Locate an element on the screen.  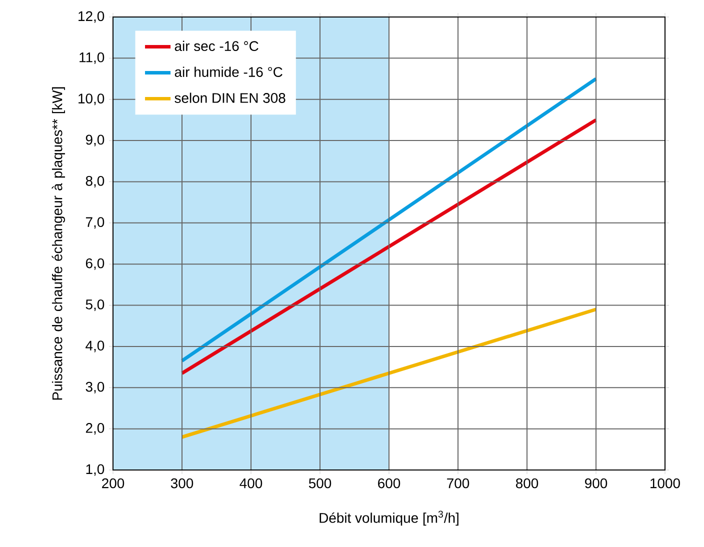
y-tick-label: 11,0 is located at coordinates (92, 58).